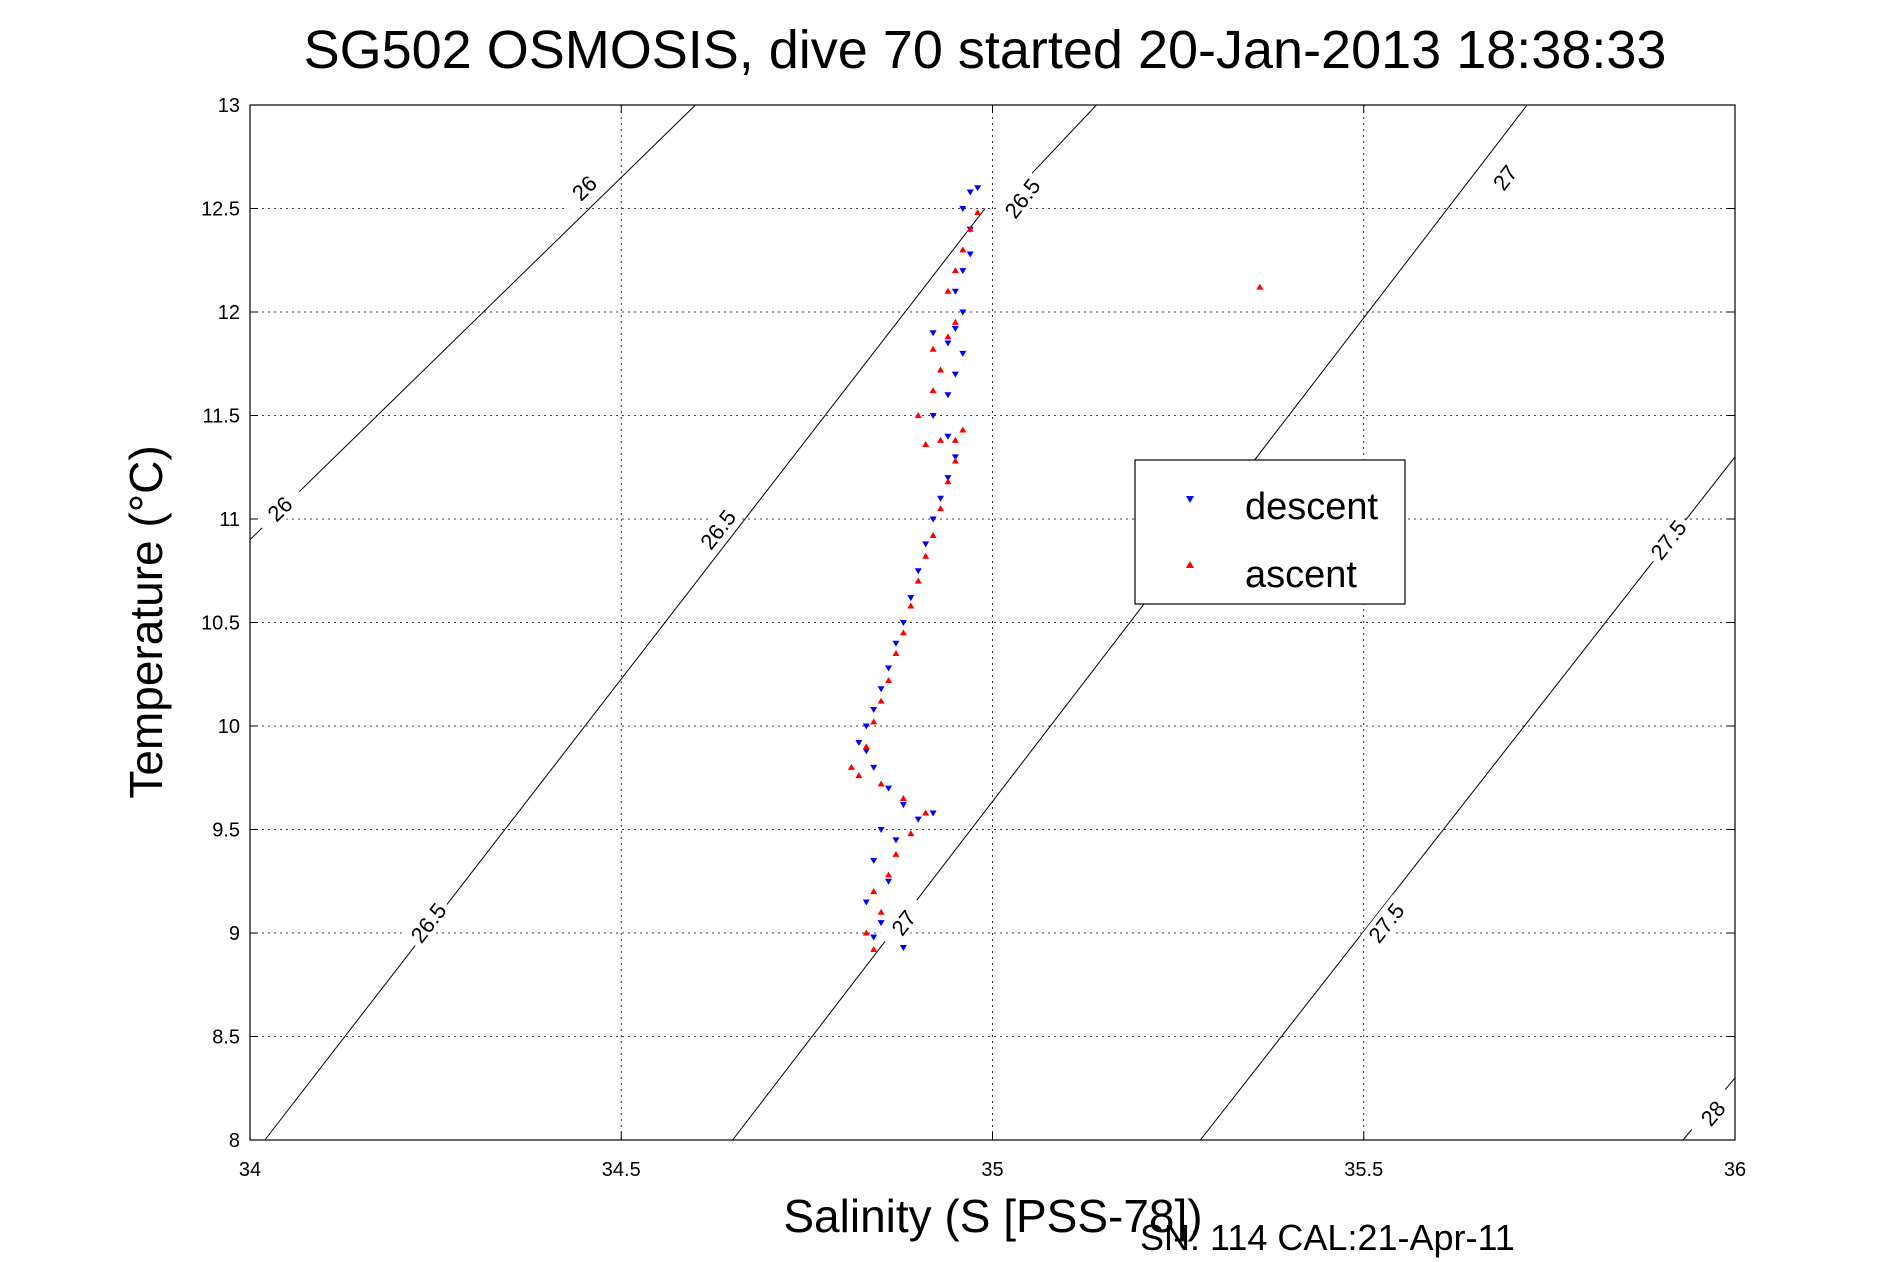 This screenshot has height=1262, width=1891. What do you see at coordinates (229, 313) in the screenshot?
I see `y-tick-label: 12` at bounding box center [229, 313].